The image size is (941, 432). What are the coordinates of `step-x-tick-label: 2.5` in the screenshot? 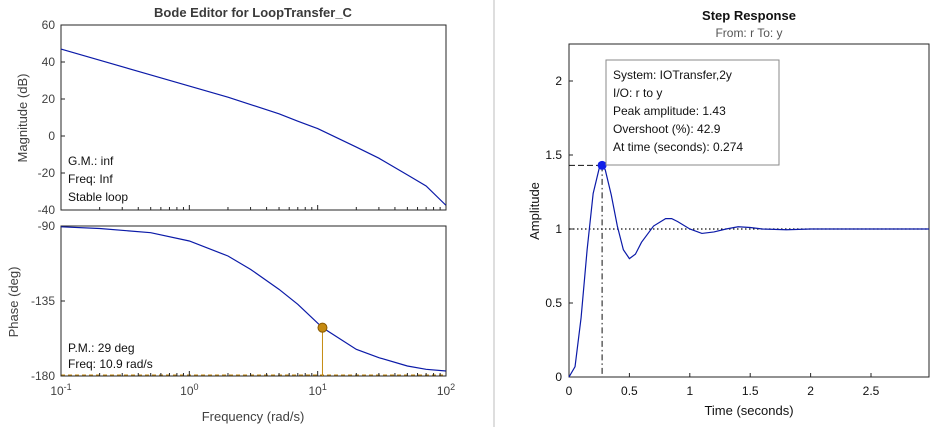 It's located at (871, 391).